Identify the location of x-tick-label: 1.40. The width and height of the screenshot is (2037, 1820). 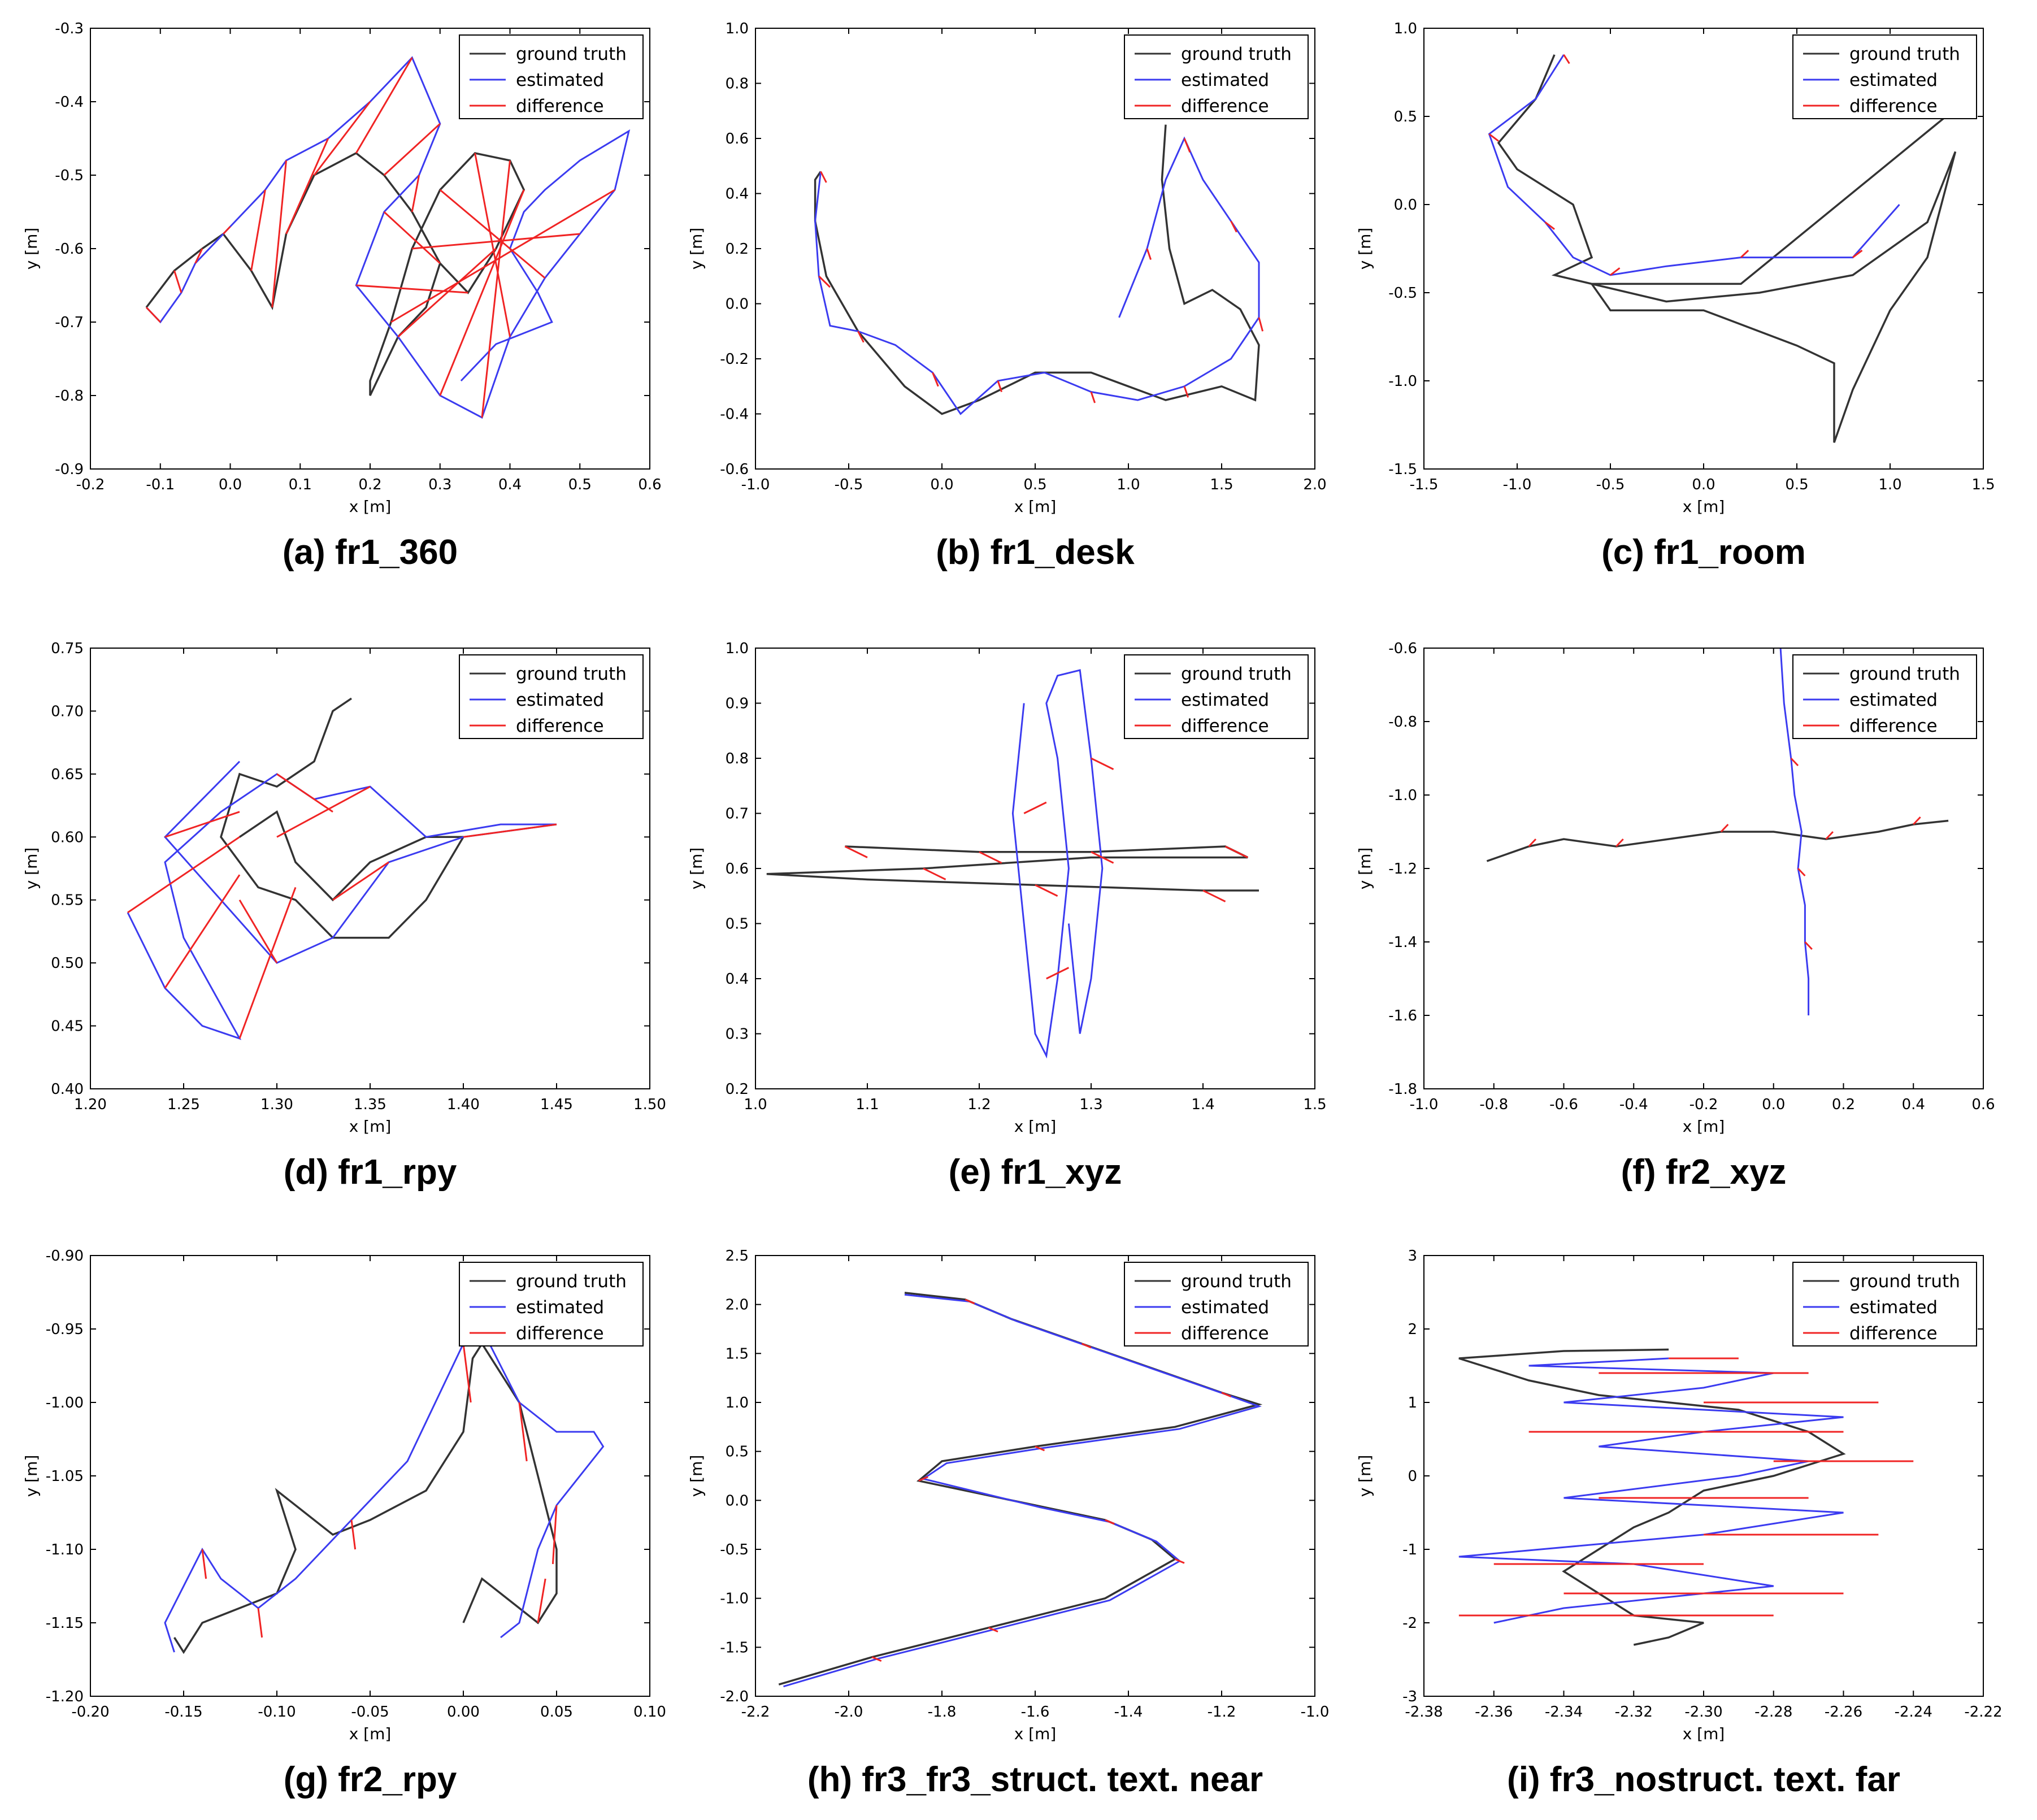
(463, 1104).